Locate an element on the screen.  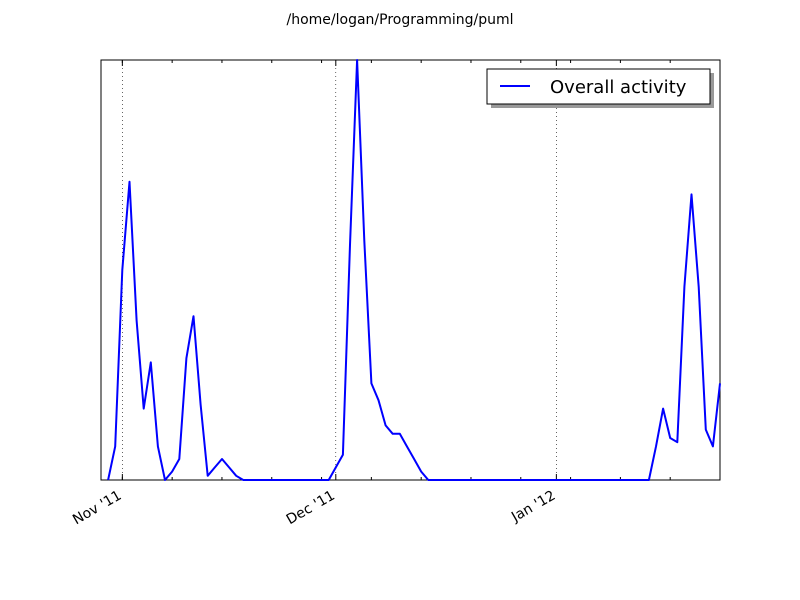
chart-title: /home/logan/Programming/puml is located at coordinates (400, 20).